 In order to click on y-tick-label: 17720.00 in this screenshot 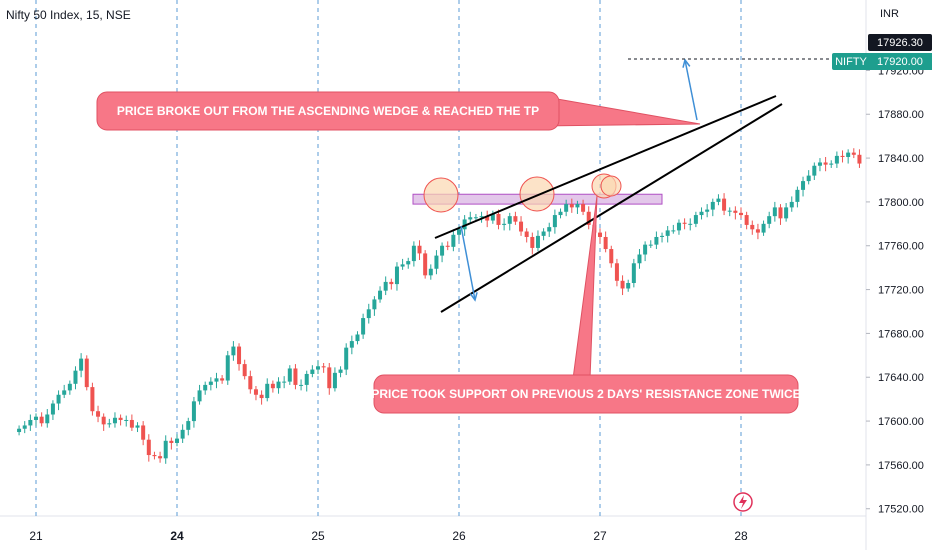, I will do `click(901, 291)`.